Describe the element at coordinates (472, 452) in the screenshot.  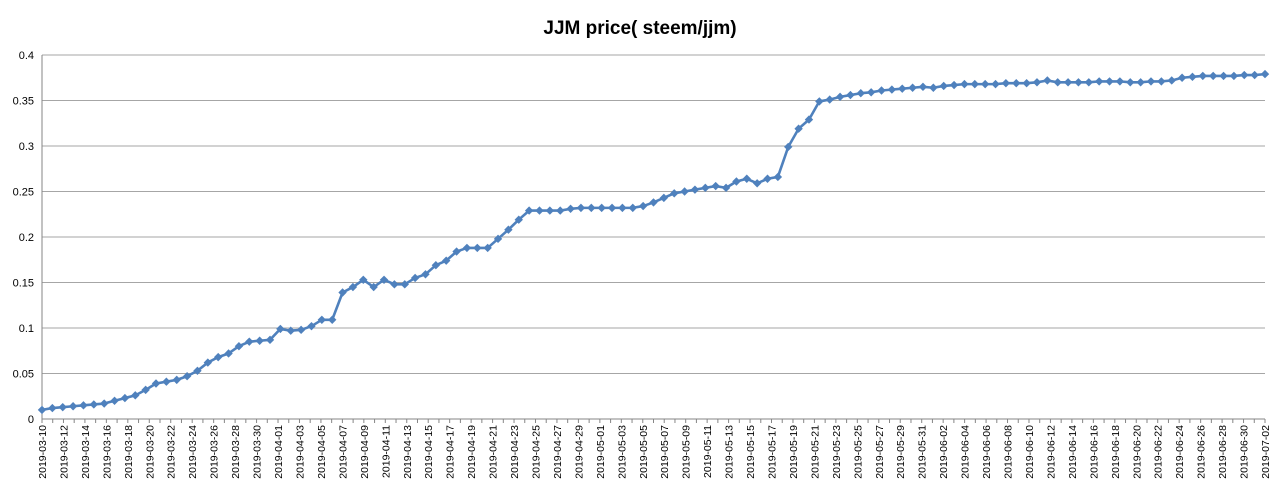
I see `x-tick-label: 2019-04-19` at that location.